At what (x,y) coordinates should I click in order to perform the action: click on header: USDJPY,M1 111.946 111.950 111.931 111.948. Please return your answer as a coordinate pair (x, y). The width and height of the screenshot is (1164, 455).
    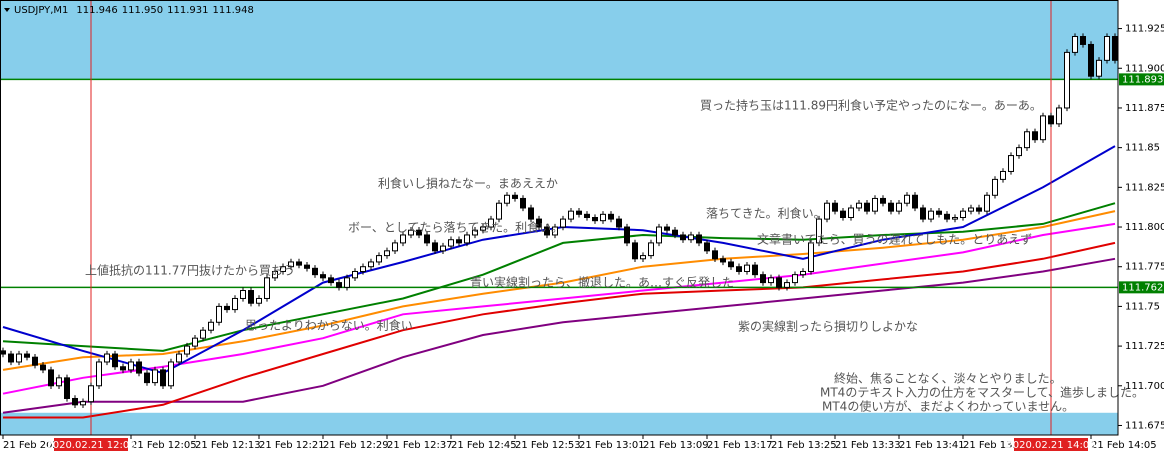
    Looking at the image, I should click on (134, 10).